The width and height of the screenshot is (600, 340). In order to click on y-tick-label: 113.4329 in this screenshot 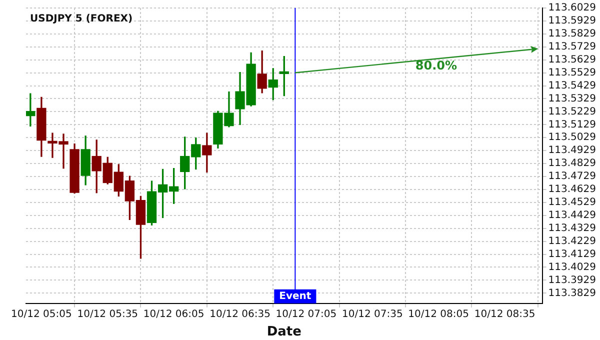, I will do `click(572, 228)`.